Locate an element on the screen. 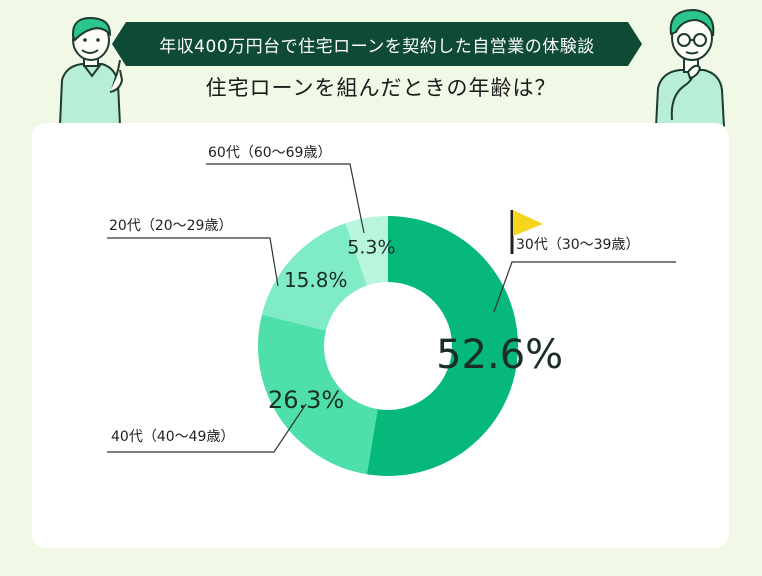  title-banner: 年収400万円台で住宅ローンを契約した自営業の体験談 is located at coordinates (377, 44).